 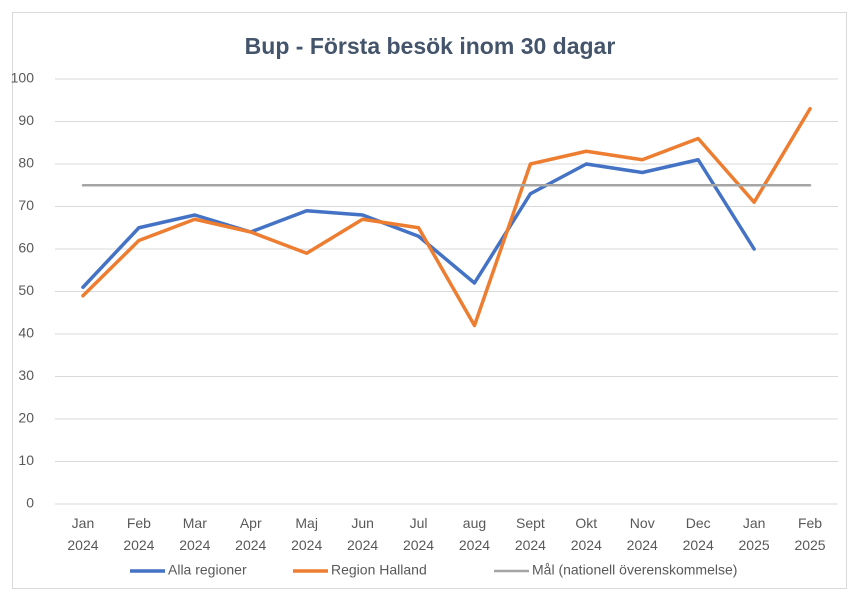 I want to click on y-tick-label: 40, so click(x=26, y=333).